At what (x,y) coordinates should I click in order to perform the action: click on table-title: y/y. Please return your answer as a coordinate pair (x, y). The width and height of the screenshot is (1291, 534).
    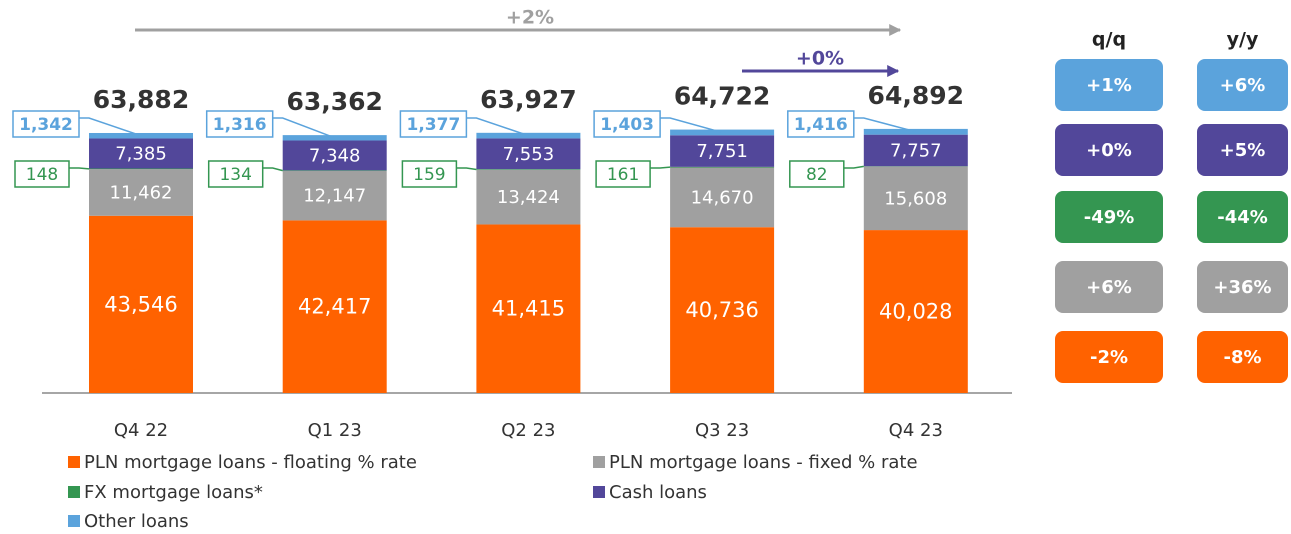
    Looking at the image, I should click on (1243, 40).